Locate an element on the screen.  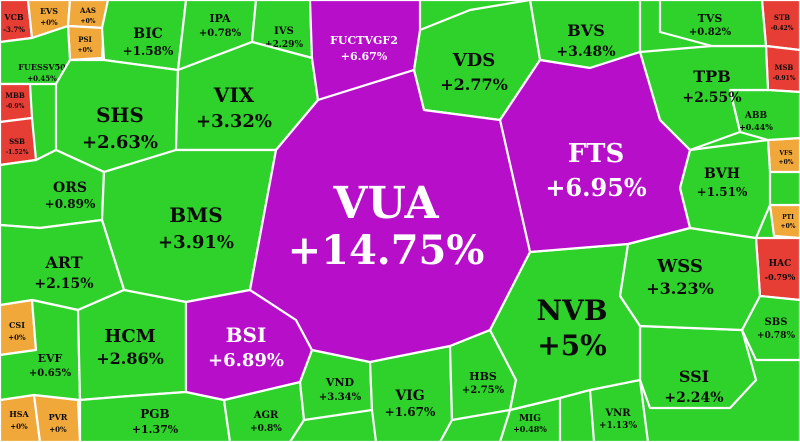
tile: VND +3.34% is located at coordinates (336, 385).